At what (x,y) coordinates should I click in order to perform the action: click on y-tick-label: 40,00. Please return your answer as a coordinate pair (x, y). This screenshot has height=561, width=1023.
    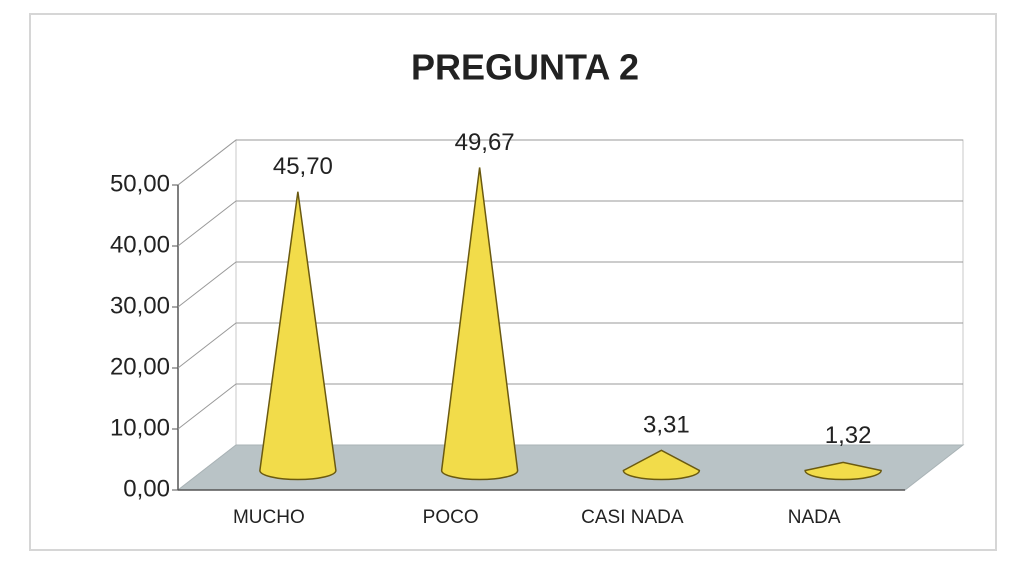
    Looking at the image, I should click on (140, 244).